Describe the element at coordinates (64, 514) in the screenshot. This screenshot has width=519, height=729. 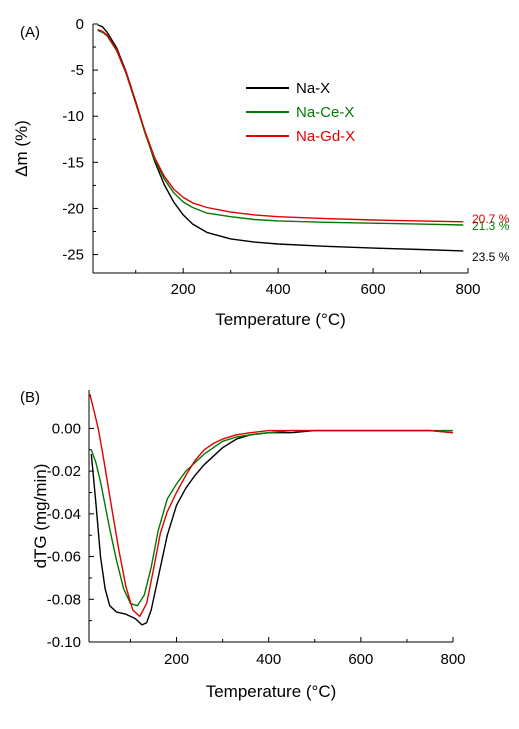
I see `y-tick-label: -0.04` at that location.